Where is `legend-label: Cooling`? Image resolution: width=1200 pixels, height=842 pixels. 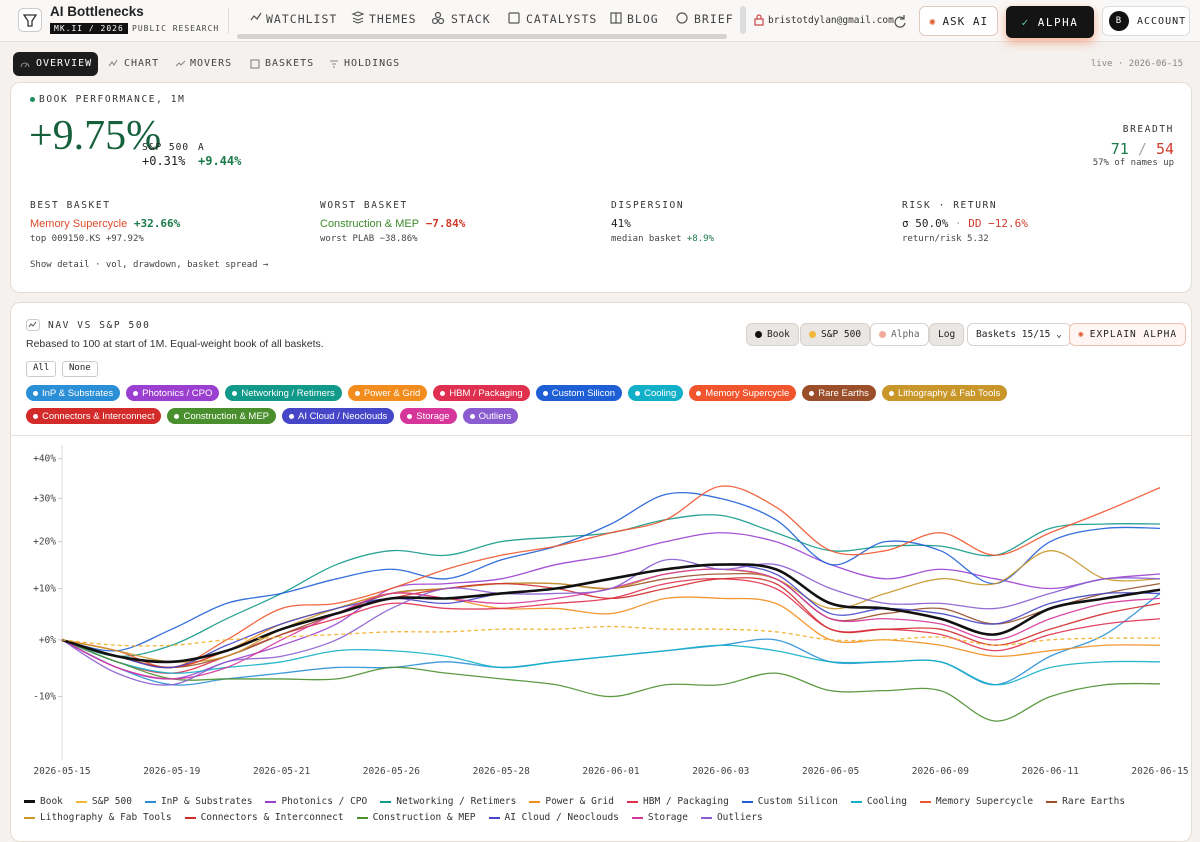
legend-label: Cooling is located at coordinates (886, 801).